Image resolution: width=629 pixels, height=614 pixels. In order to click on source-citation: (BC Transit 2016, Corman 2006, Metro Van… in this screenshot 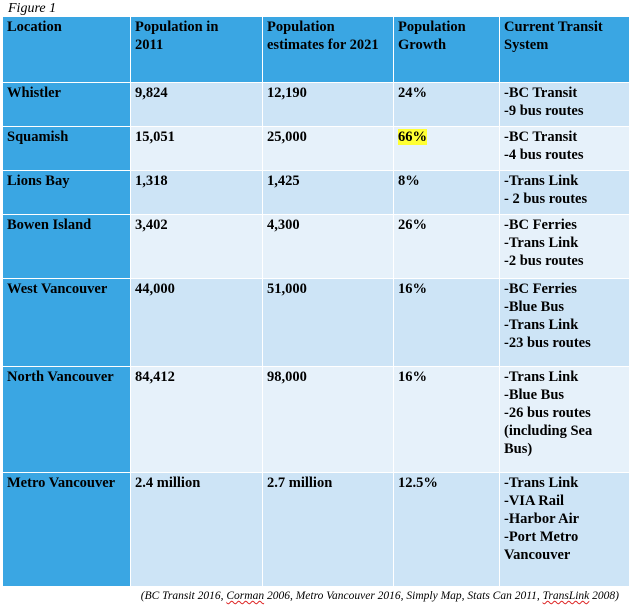, I will do `click(379, 596)`.